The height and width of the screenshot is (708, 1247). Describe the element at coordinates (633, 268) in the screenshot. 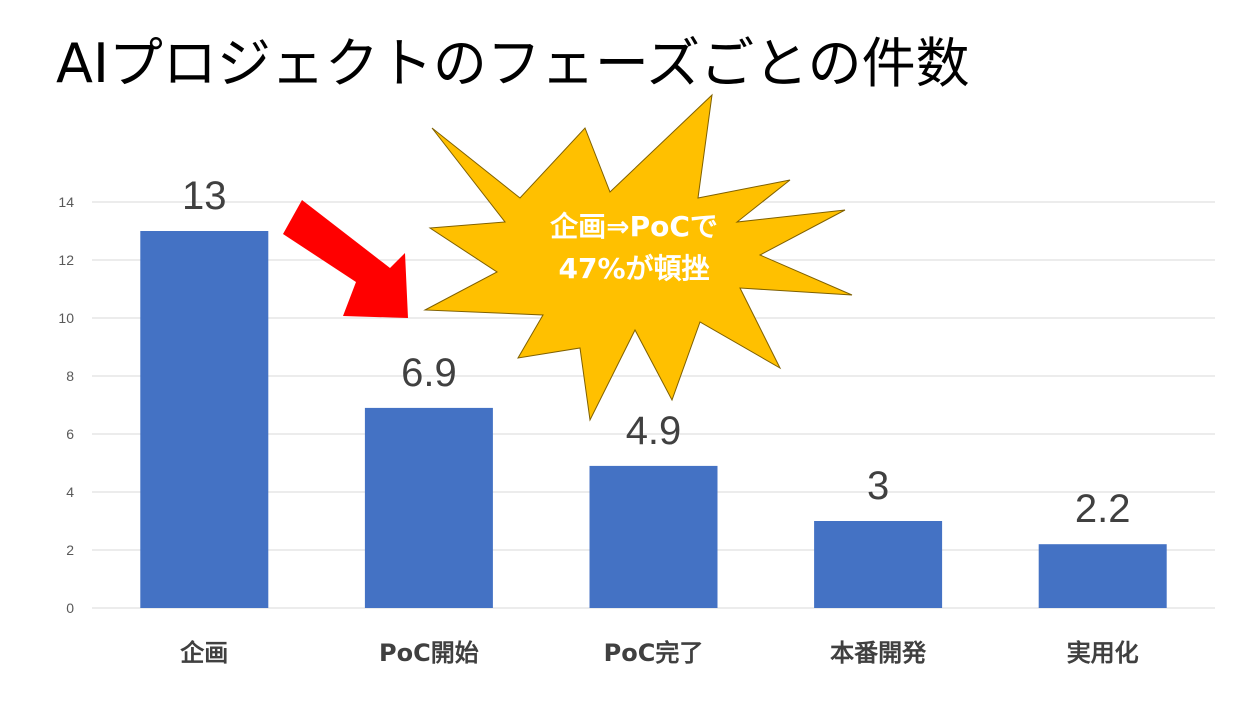

I see `callout-text-line-2: 47%が頓挫` at that location.